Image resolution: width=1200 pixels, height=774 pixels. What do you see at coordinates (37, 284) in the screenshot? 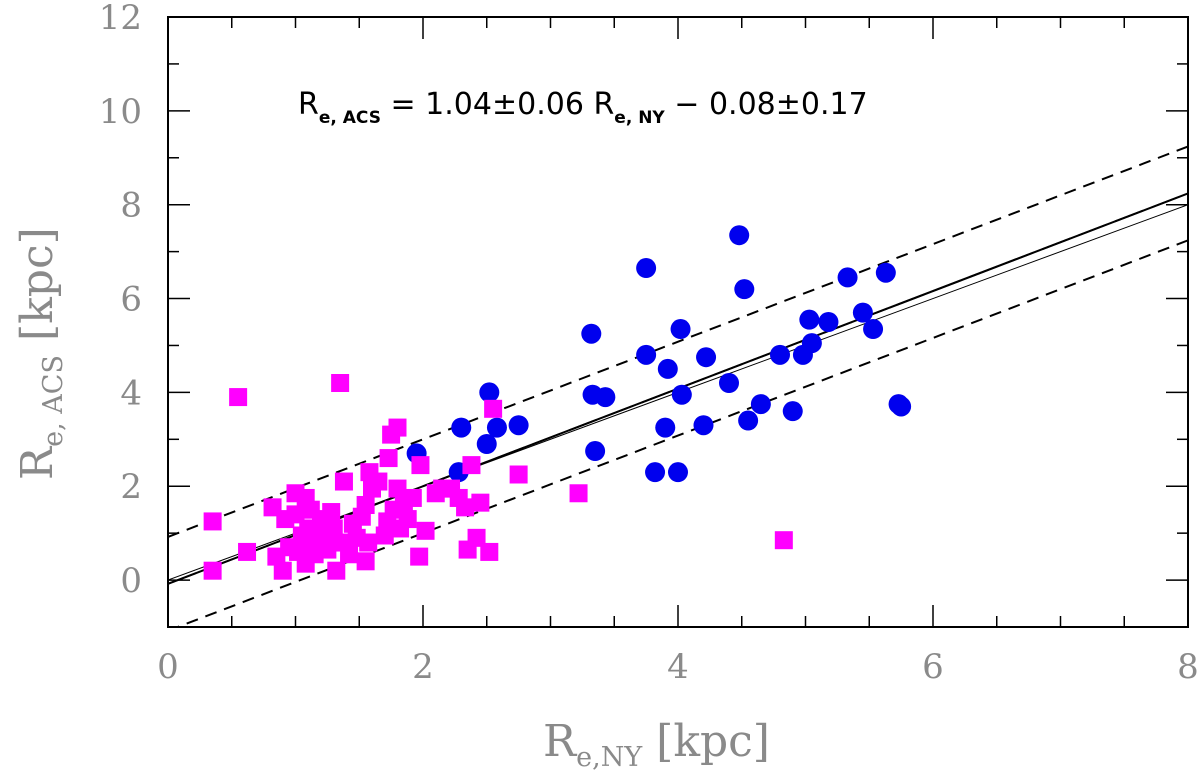
I see `y-axis-title-unit: [kpc]` at bounding box center [37, 284].